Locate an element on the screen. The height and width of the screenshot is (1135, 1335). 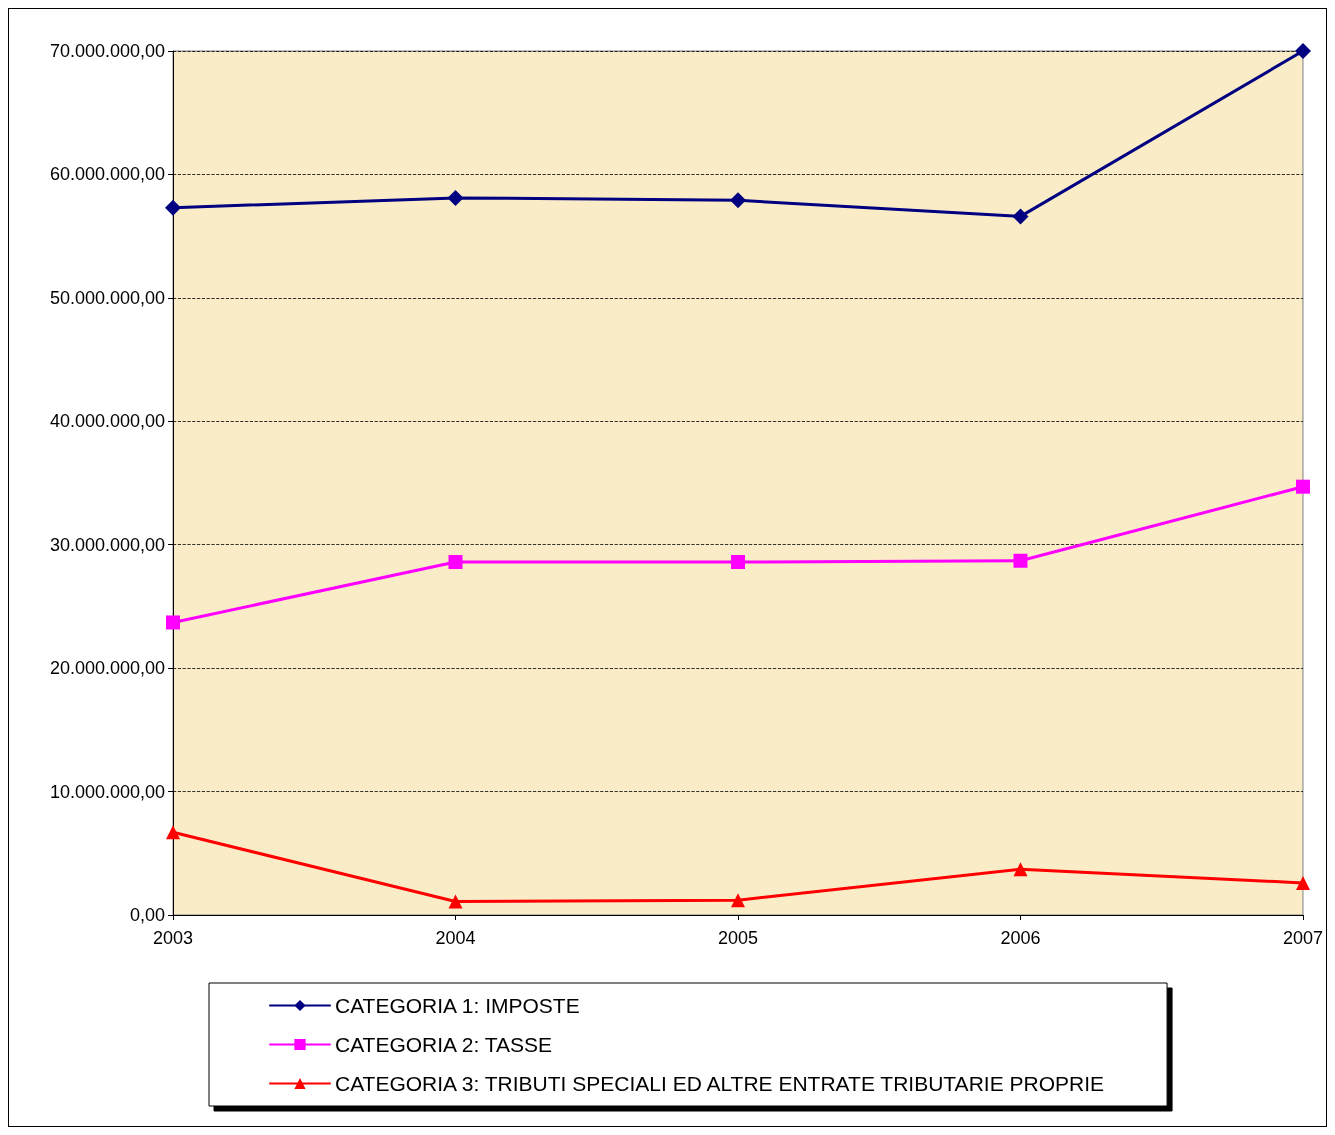
legend-label: CATEGORIA 3: TRIBUTI SPECIALI ED ALTRE ENTRATE TRIBUTARIE PROPRIE is located at coordinates (719, 1083).